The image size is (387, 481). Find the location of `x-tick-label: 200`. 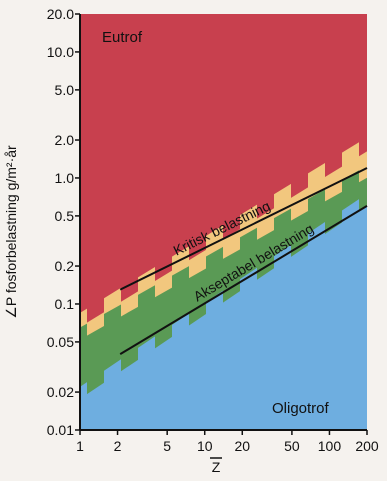

x-tick-label: 200 is located at coordinates (367, 446).